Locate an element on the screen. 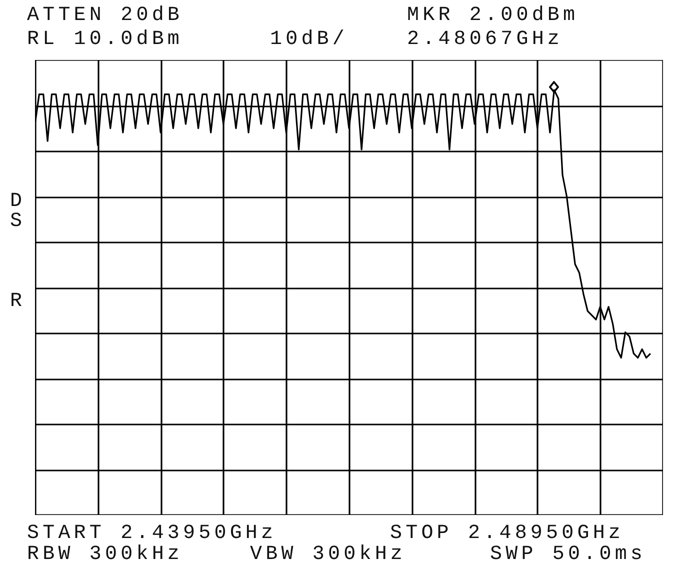 The image size is (674, 573). text: START 2.43950GHz is located at coordinates (152, 533).